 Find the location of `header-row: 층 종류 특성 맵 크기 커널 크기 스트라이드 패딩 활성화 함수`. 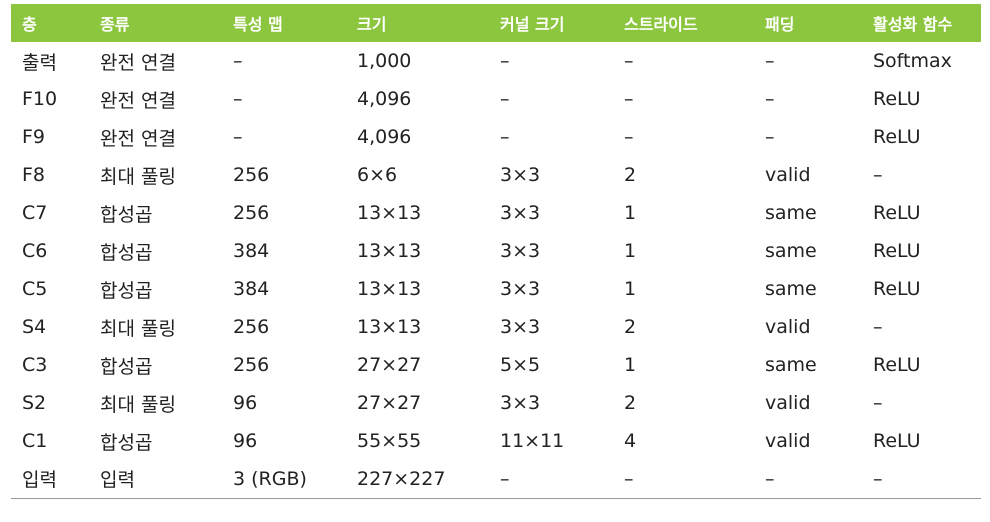

header-row: 층 종류 특성 맵 크기 커널 크기 스트라이드 패딩 활성화 함수 is located at coordinates (496, 23).